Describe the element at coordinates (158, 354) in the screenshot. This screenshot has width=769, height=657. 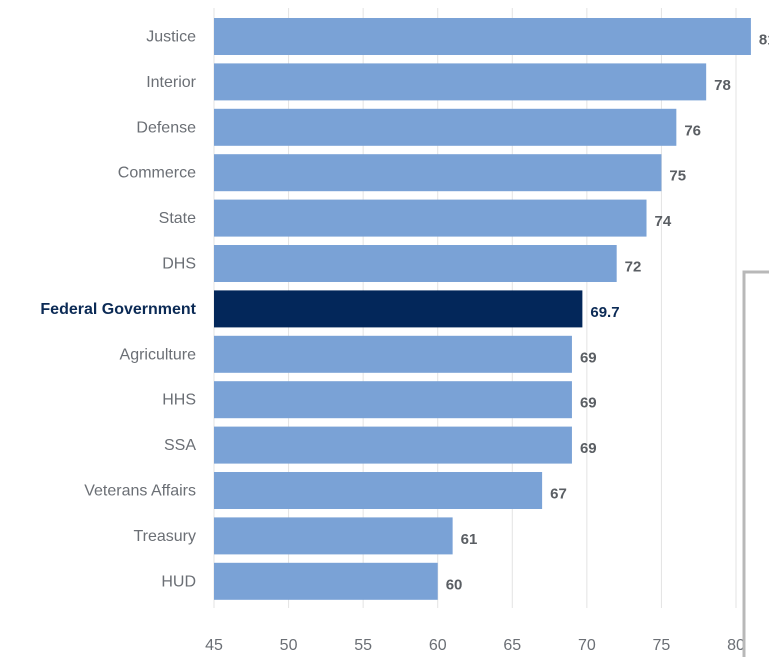
I see `category-label: Agriculture` at that location.